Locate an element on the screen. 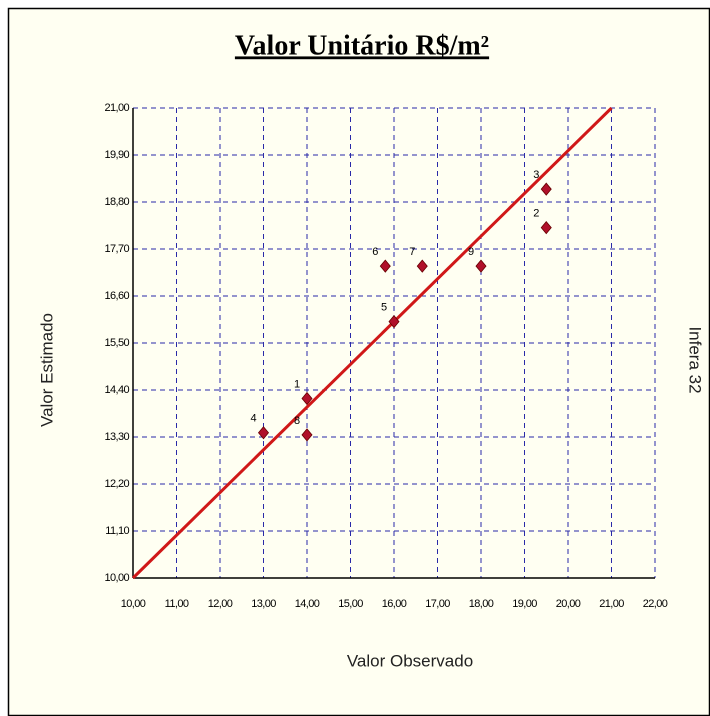 This screenshot has width=710, height=716. point-label: 9 is located at coordinates (471, 252).